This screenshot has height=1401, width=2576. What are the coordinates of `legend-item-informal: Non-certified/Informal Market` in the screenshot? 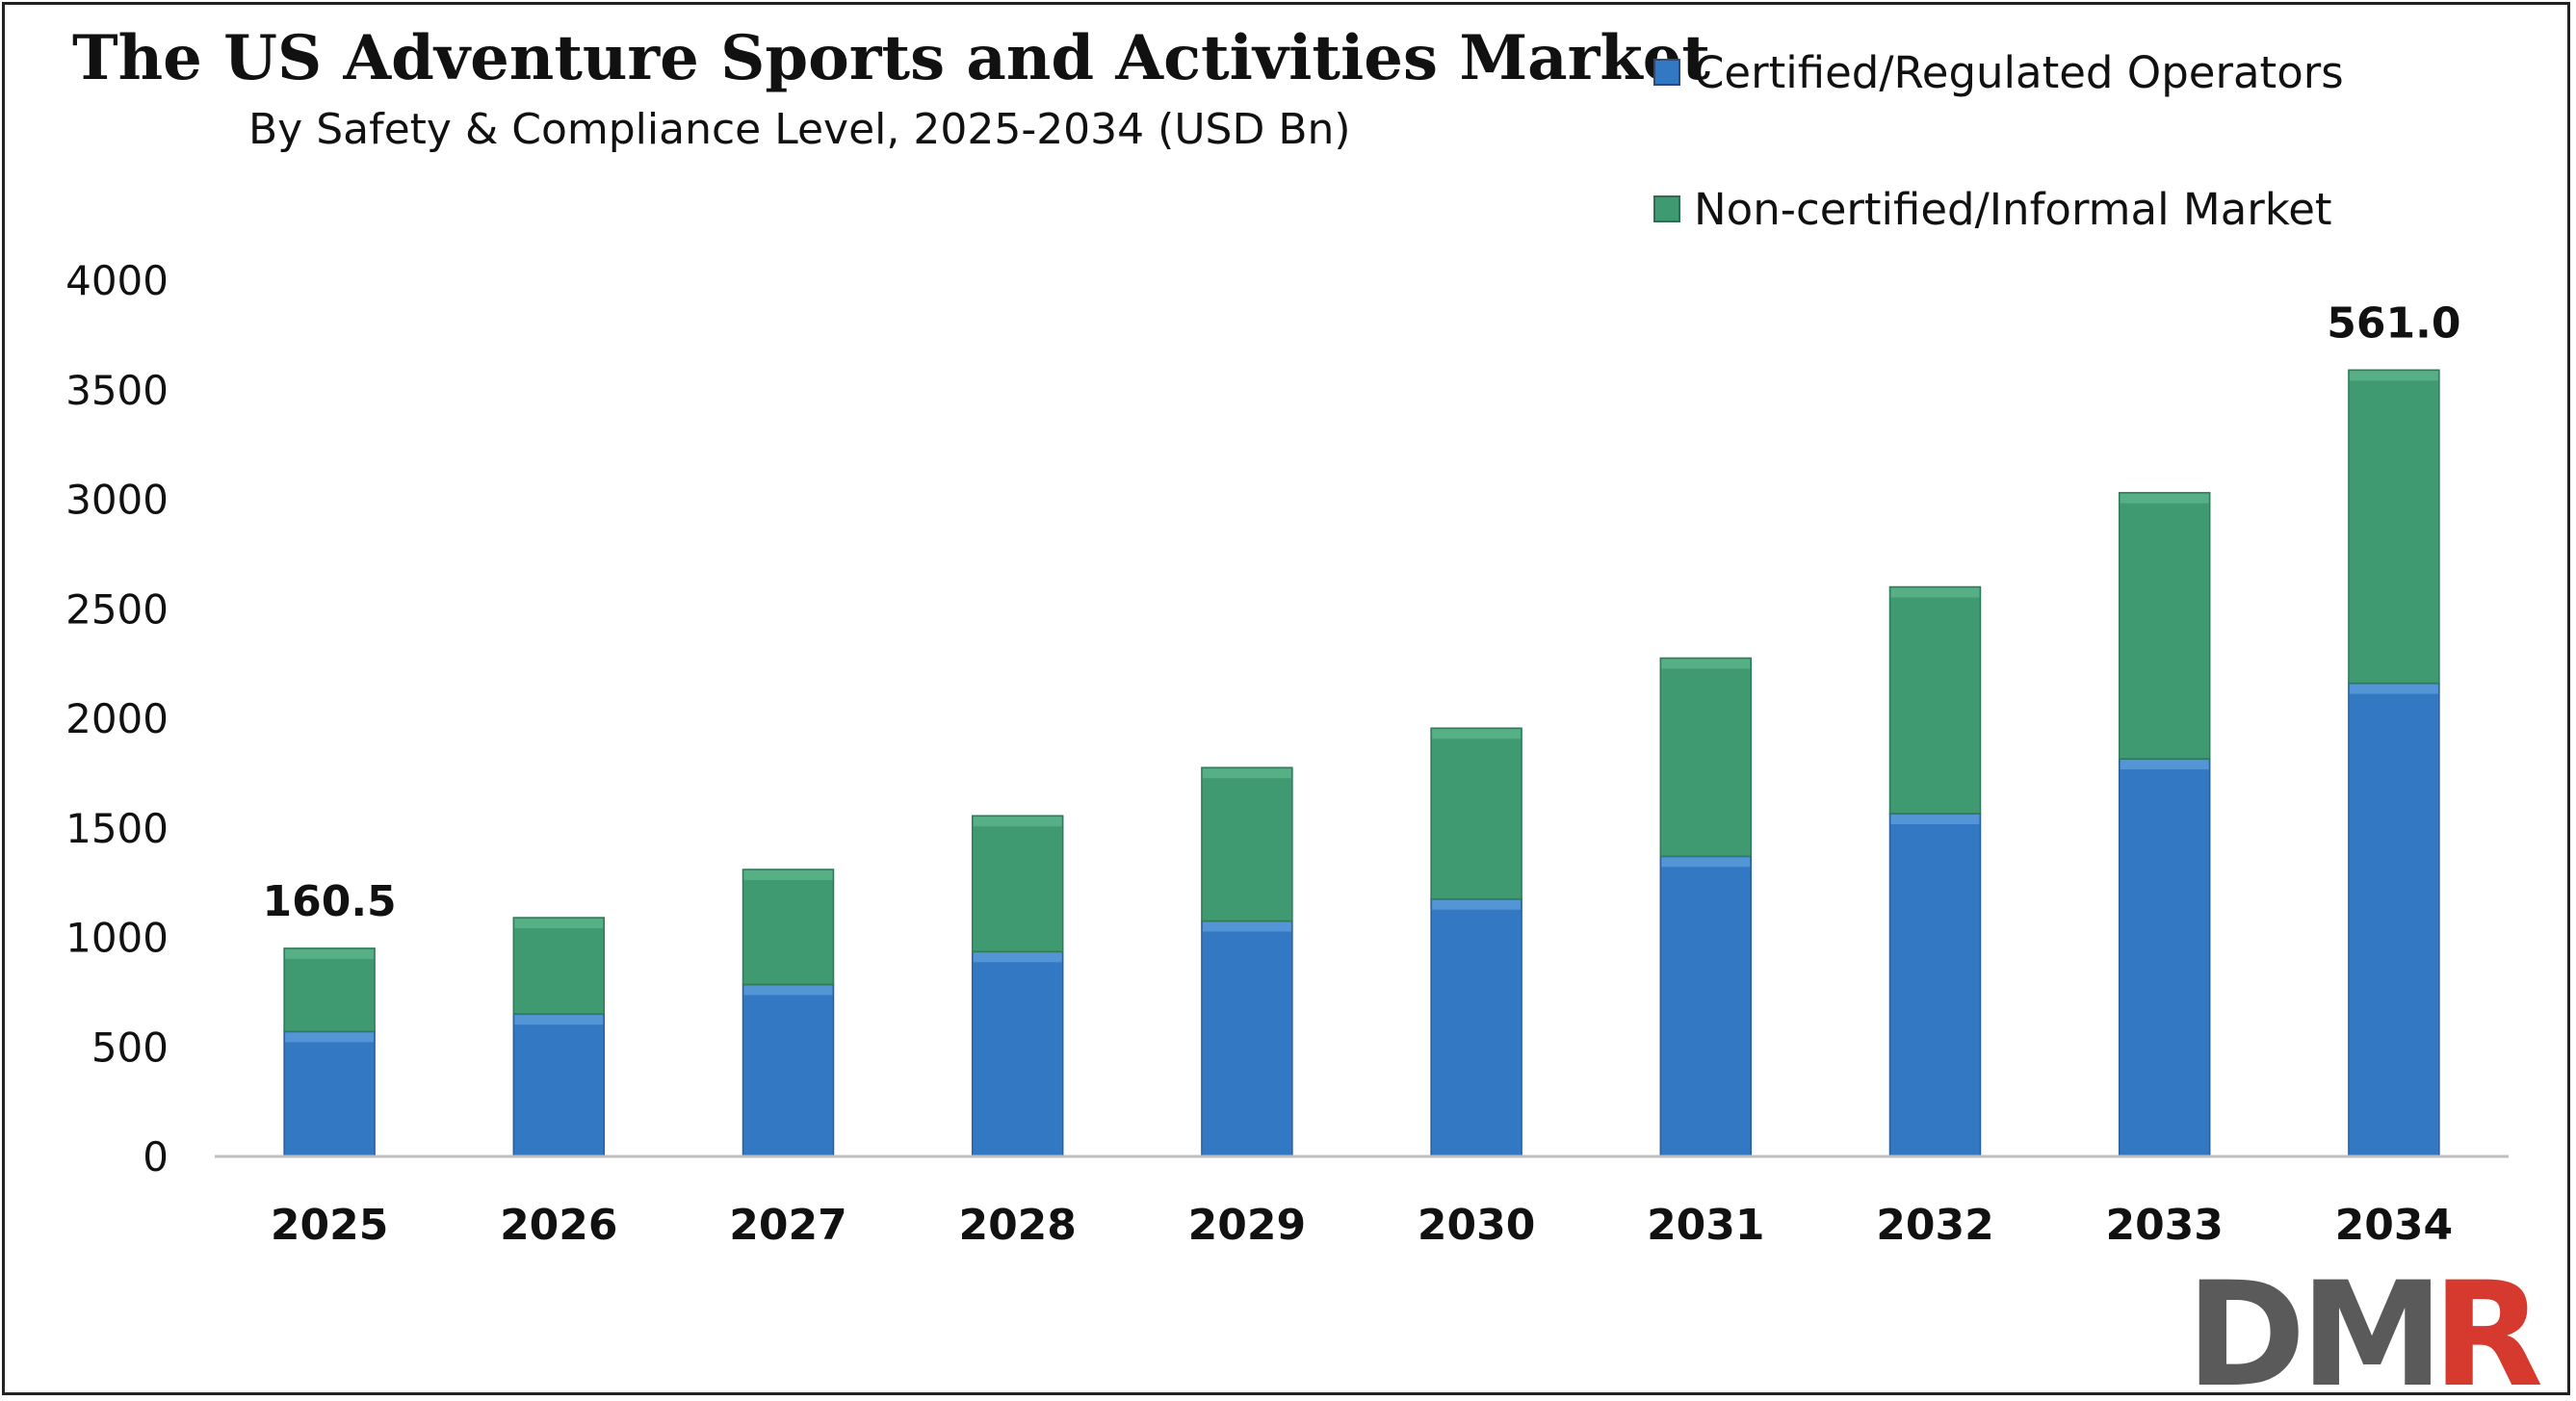 It's located at (1998, 209).